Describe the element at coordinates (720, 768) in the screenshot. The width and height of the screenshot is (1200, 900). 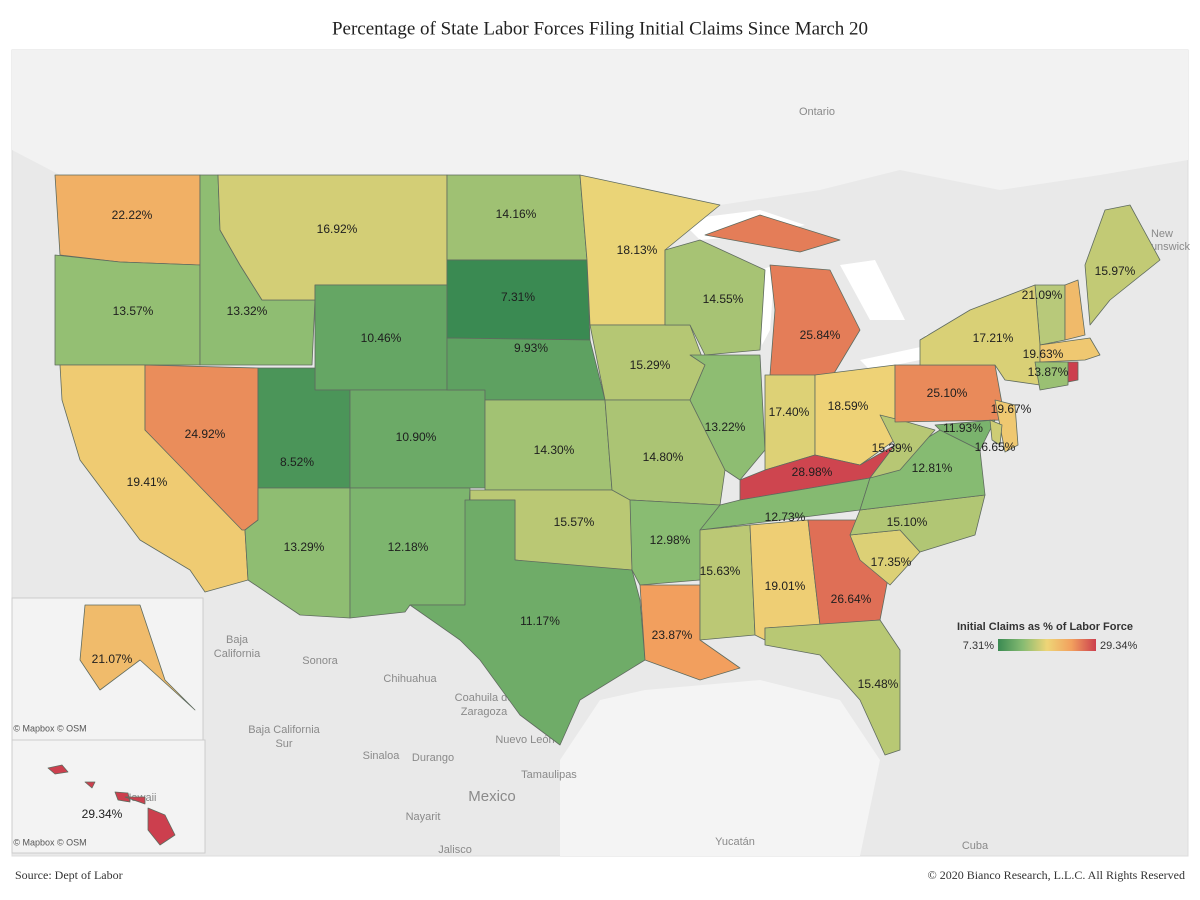
I see `gulf` at that location.